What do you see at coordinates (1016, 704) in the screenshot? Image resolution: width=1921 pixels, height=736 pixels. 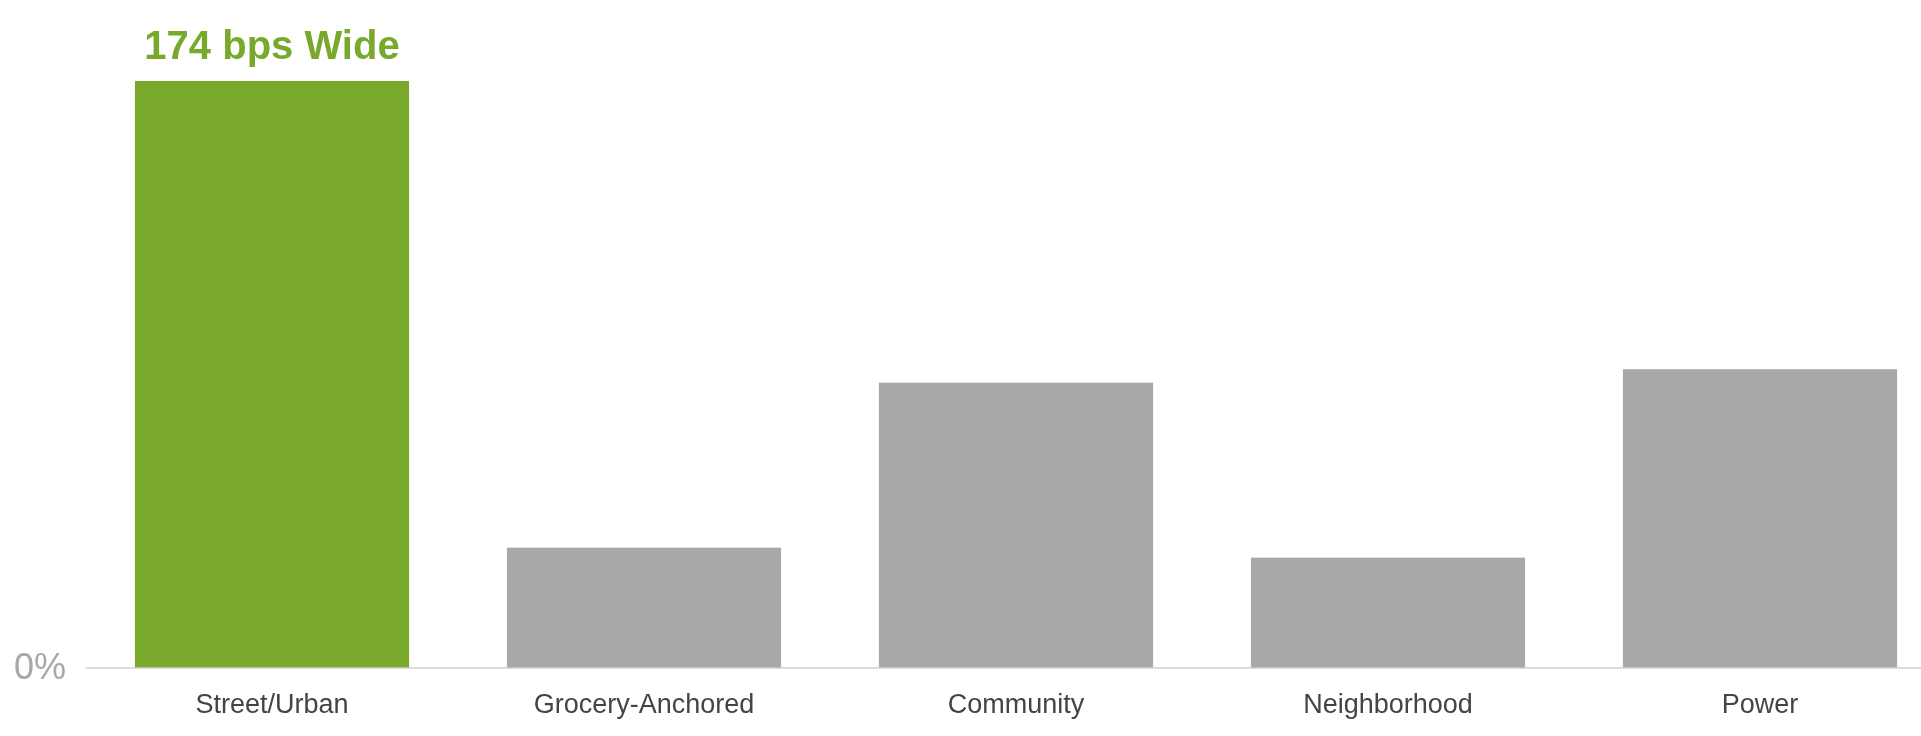 I see `x-tick-label: Community` at bounding box center [1016, 704].